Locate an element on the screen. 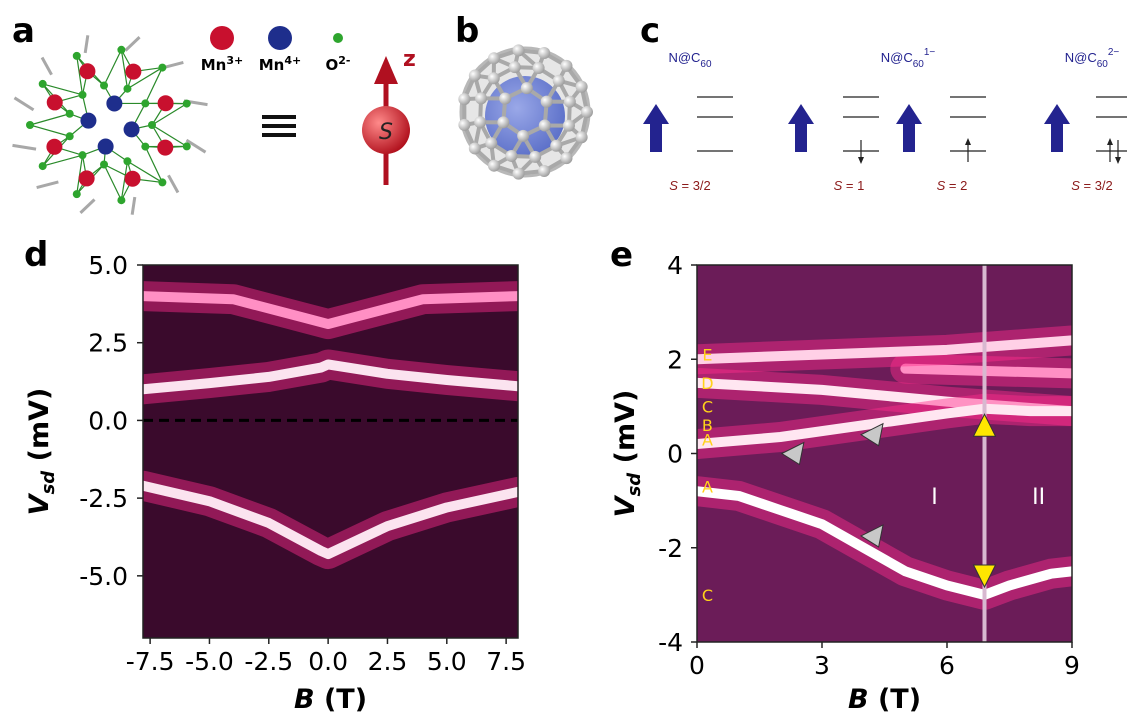 The width and height of the screenshot is (1127, 717). y-axis-label: Vsd (mV) is located at coordinates (41, 452).